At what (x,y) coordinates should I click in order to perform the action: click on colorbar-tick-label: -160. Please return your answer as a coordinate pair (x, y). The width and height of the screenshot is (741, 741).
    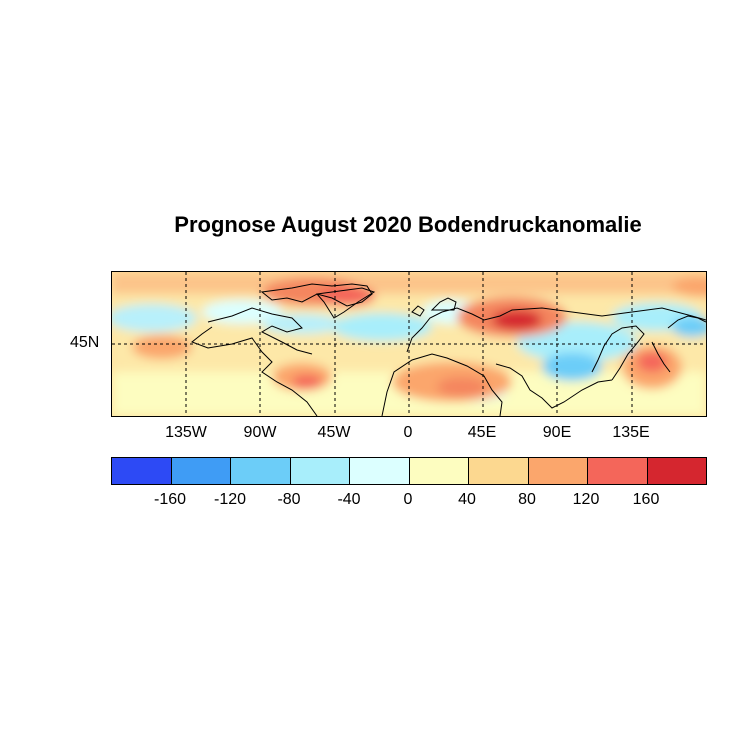
    Looking at the image, I should click on (170, 499).